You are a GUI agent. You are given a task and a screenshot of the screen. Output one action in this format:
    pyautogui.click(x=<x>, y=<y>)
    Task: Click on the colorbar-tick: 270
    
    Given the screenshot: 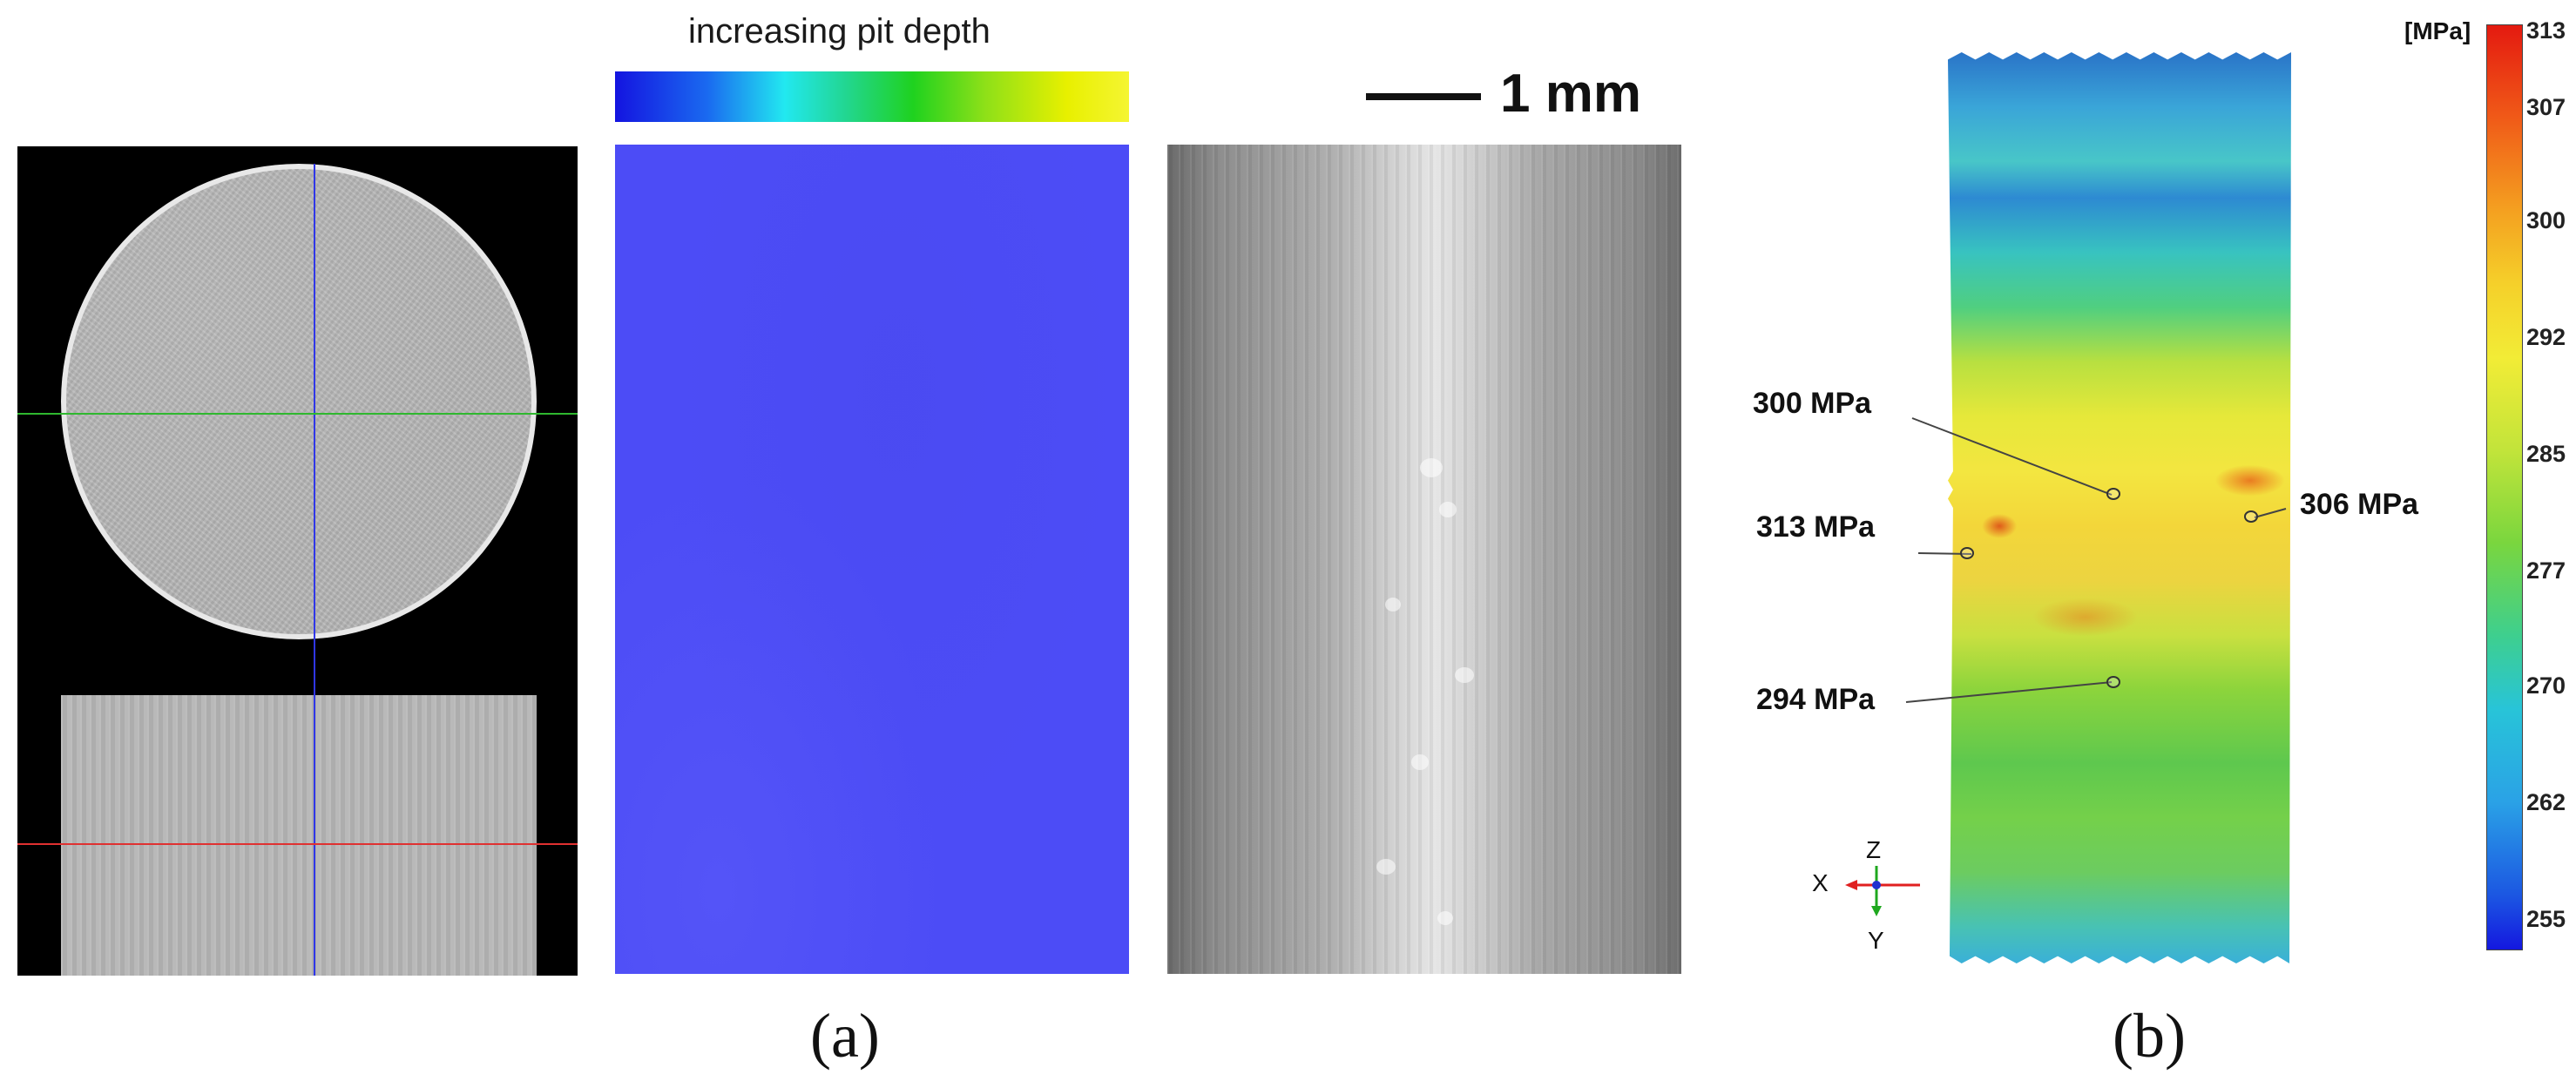 What is the action you would take?
    pyautogui.click(x=2546, y=685)
    